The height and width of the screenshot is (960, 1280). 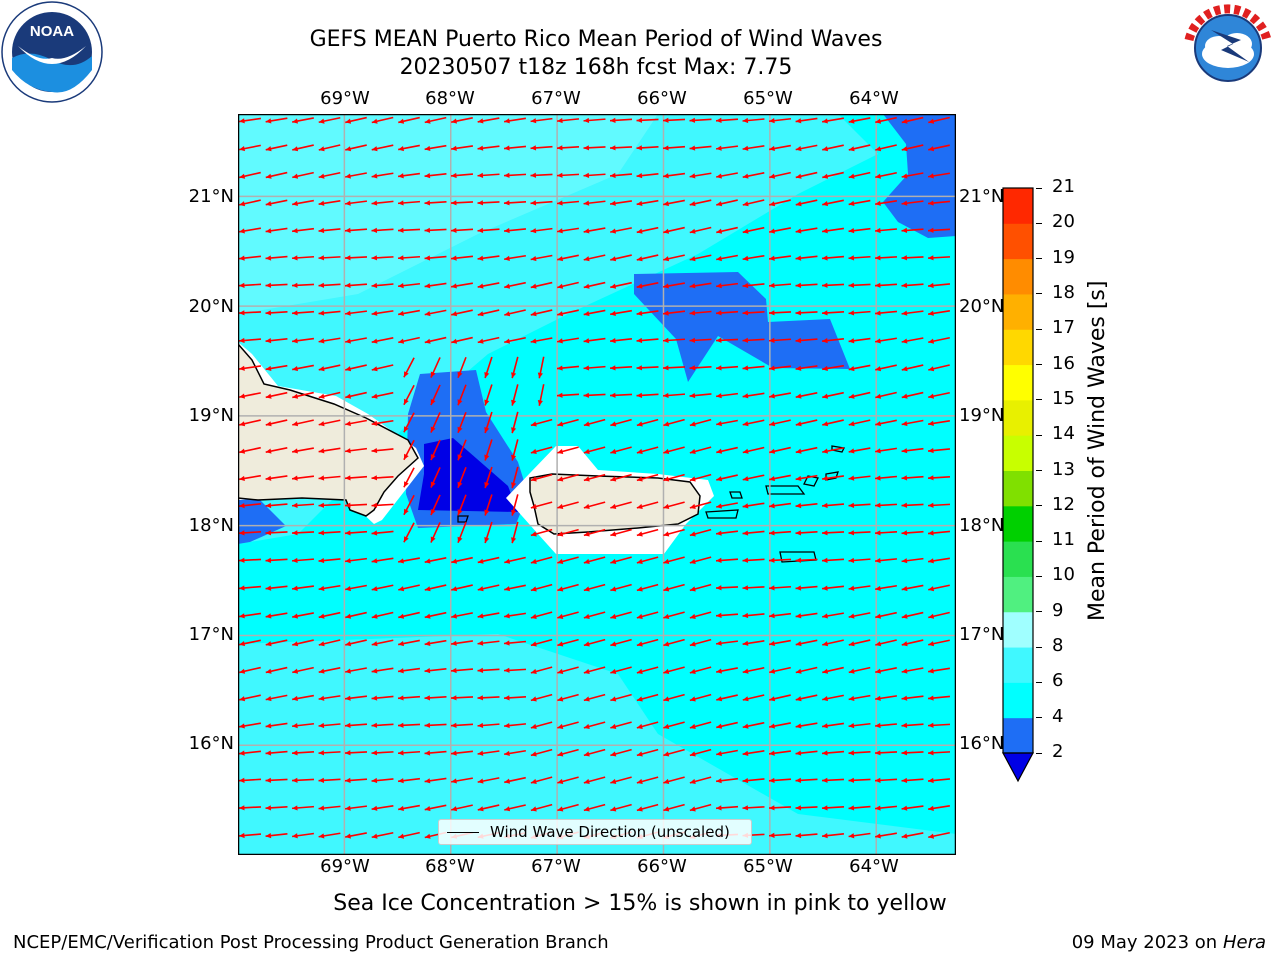 What do you see at coordinates (1063, 398) in the screenshot?
I see `colorbar-tick-label: 15` at bounding box center [1063, 398].